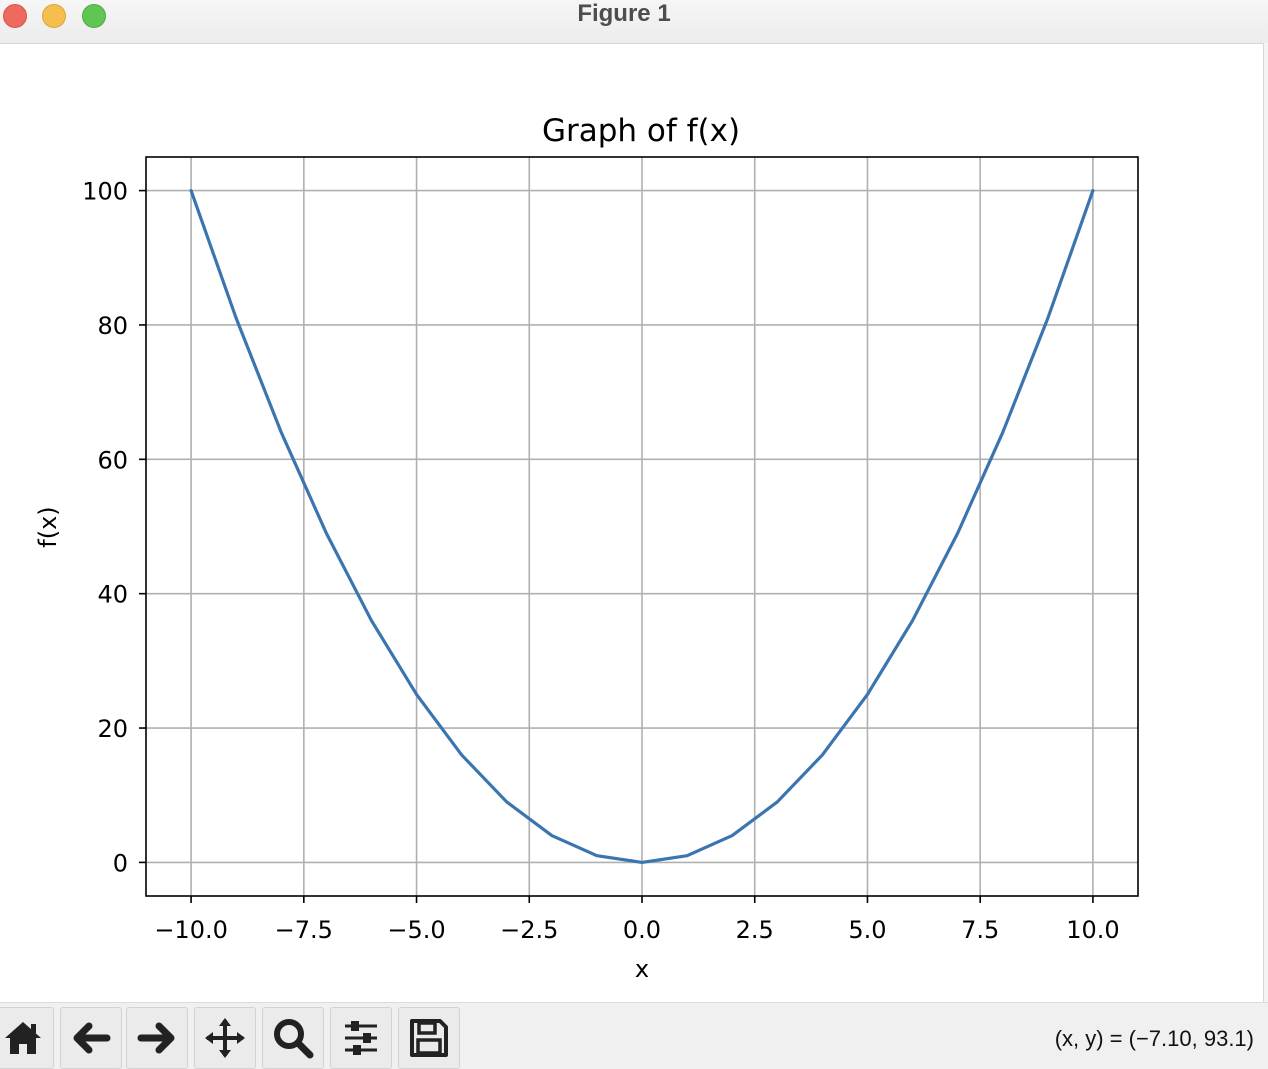  What do you see at coordinates (867, 930) in the screenshot?
I see `x-tick-label: 5.0` at bounding box center [867, 930].